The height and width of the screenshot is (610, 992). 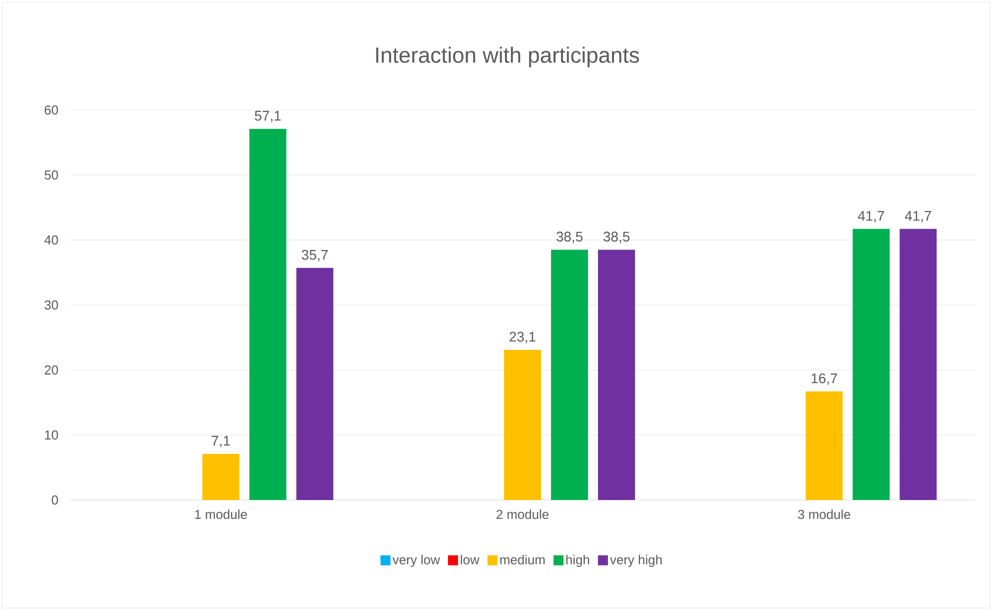 What do you see at coordinates (315, 256) in the screenshot?
I see `data-label: 35,7` at bounding box center [315, 256].